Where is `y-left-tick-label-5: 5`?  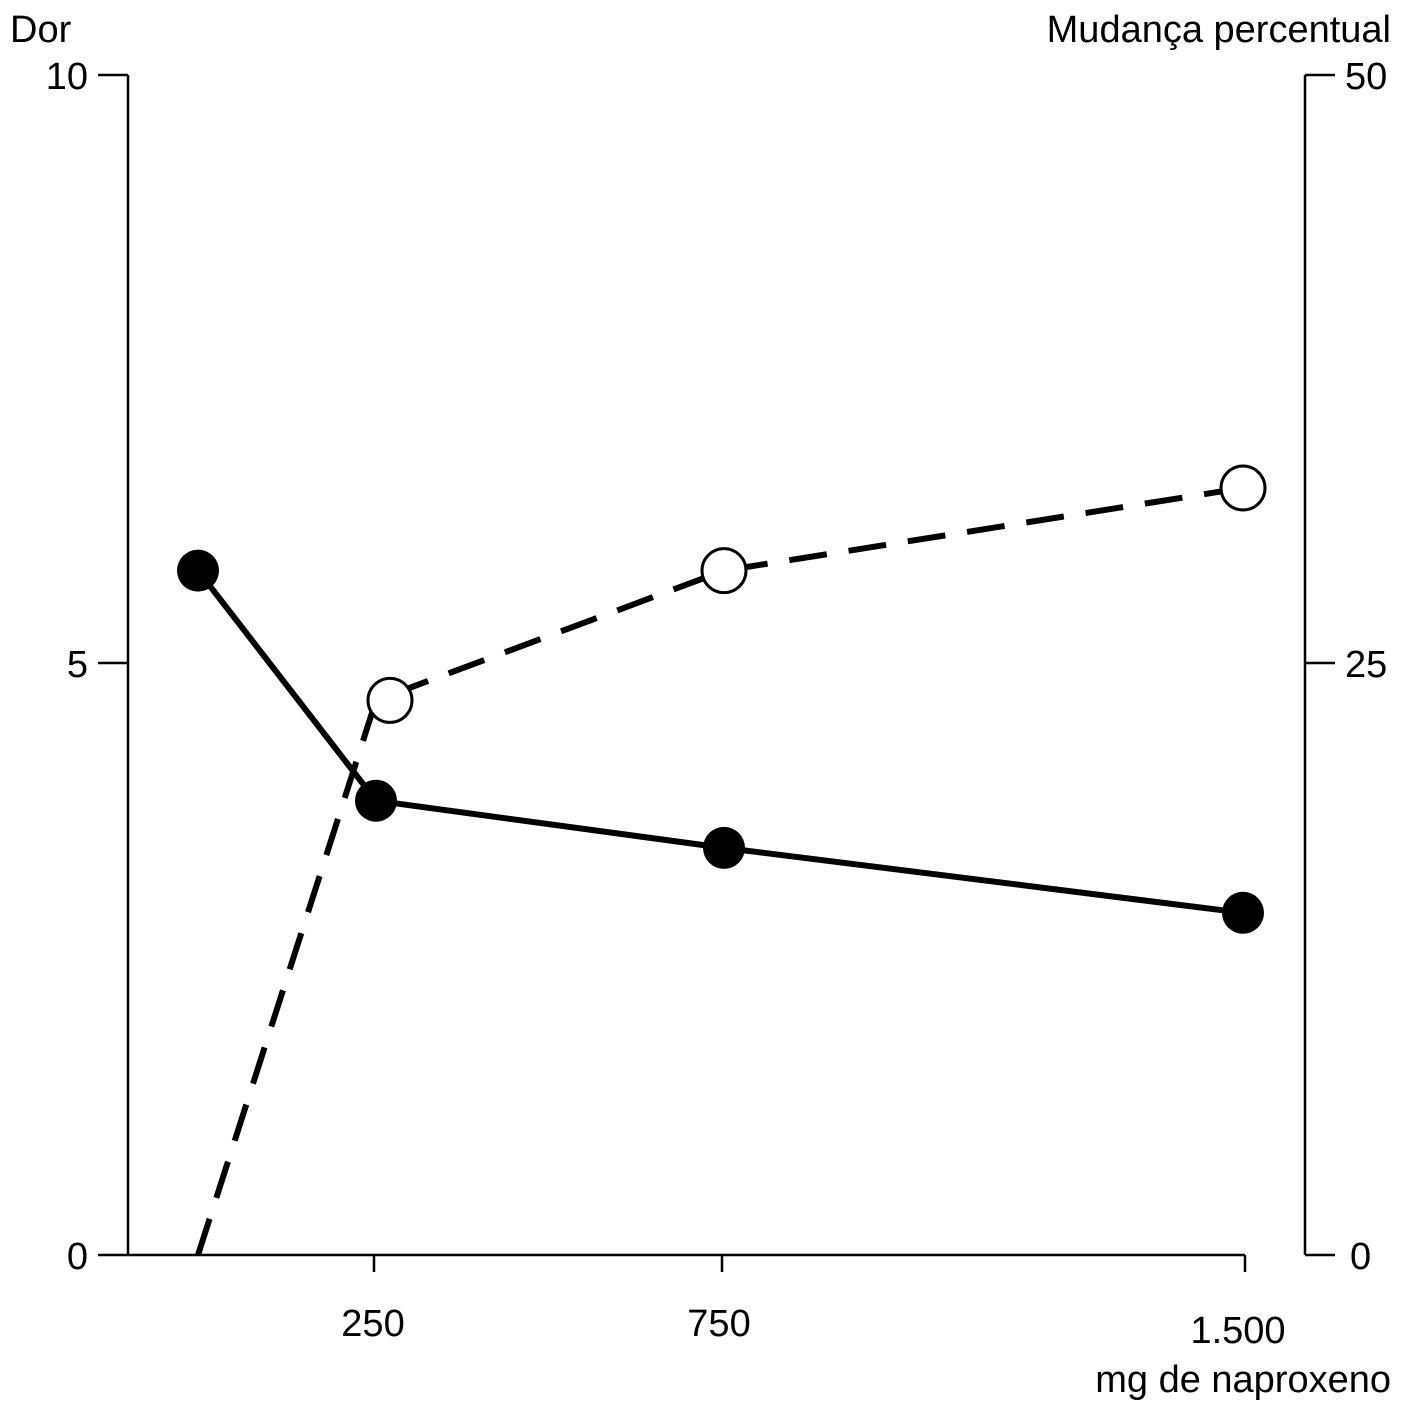 y-left-tick-label-5: 5 is located at coordinates (77, 665).